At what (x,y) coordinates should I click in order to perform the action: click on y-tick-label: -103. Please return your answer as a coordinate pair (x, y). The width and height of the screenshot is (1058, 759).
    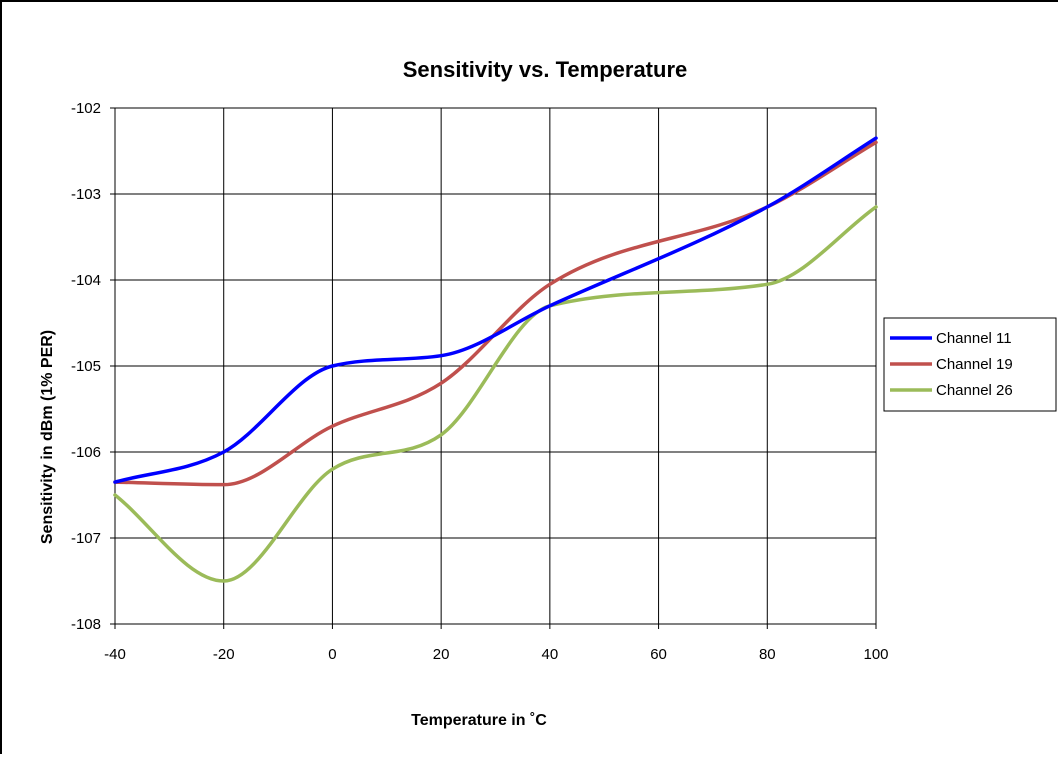
    Looking at the image, I should click on (86, 194).